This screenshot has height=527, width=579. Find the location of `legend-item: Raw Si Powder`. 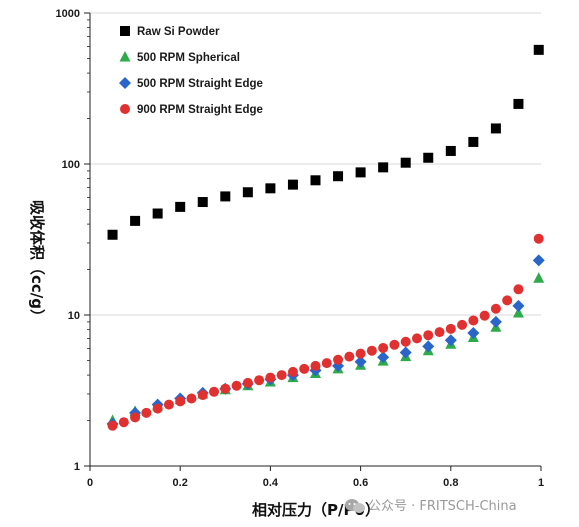

legend-item: Raw Si Powder is located at coordinates (170, 32).